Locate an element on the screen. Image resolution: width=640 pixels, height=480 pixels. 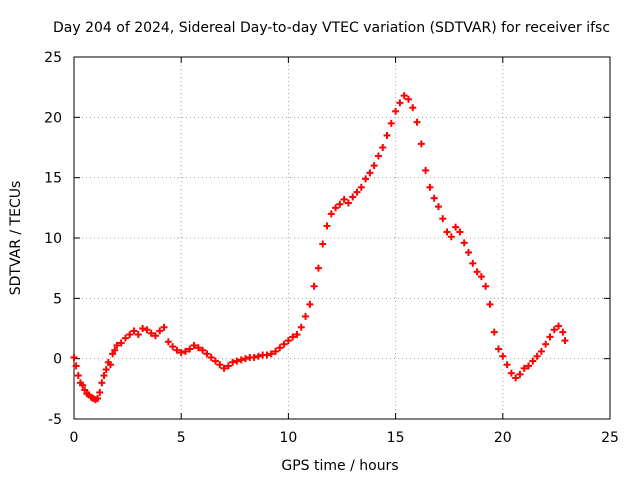
y-tick-label: -5 is located at coordinates (55, 420).